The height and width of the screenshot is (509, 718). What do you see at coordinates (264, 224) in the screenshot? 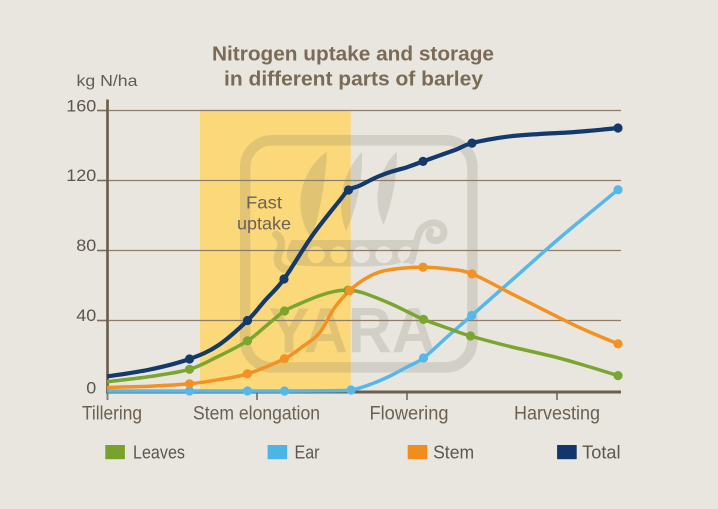
I see `svg-text: uptake` at bounding box center [264, 224].